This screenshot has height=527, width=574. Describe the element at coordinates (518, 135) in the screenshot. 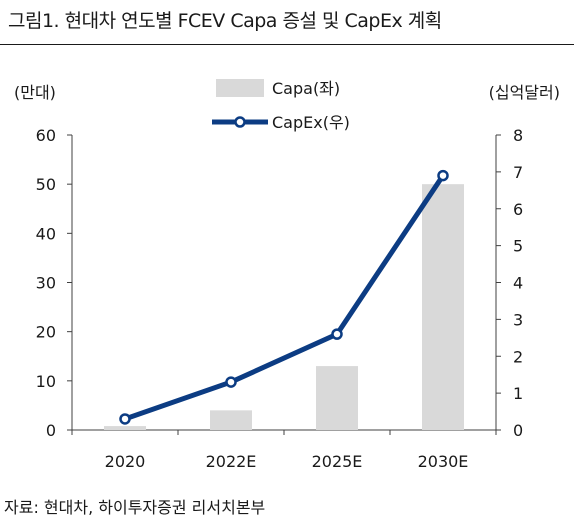

I see `right-tick-label: 8` at that location.